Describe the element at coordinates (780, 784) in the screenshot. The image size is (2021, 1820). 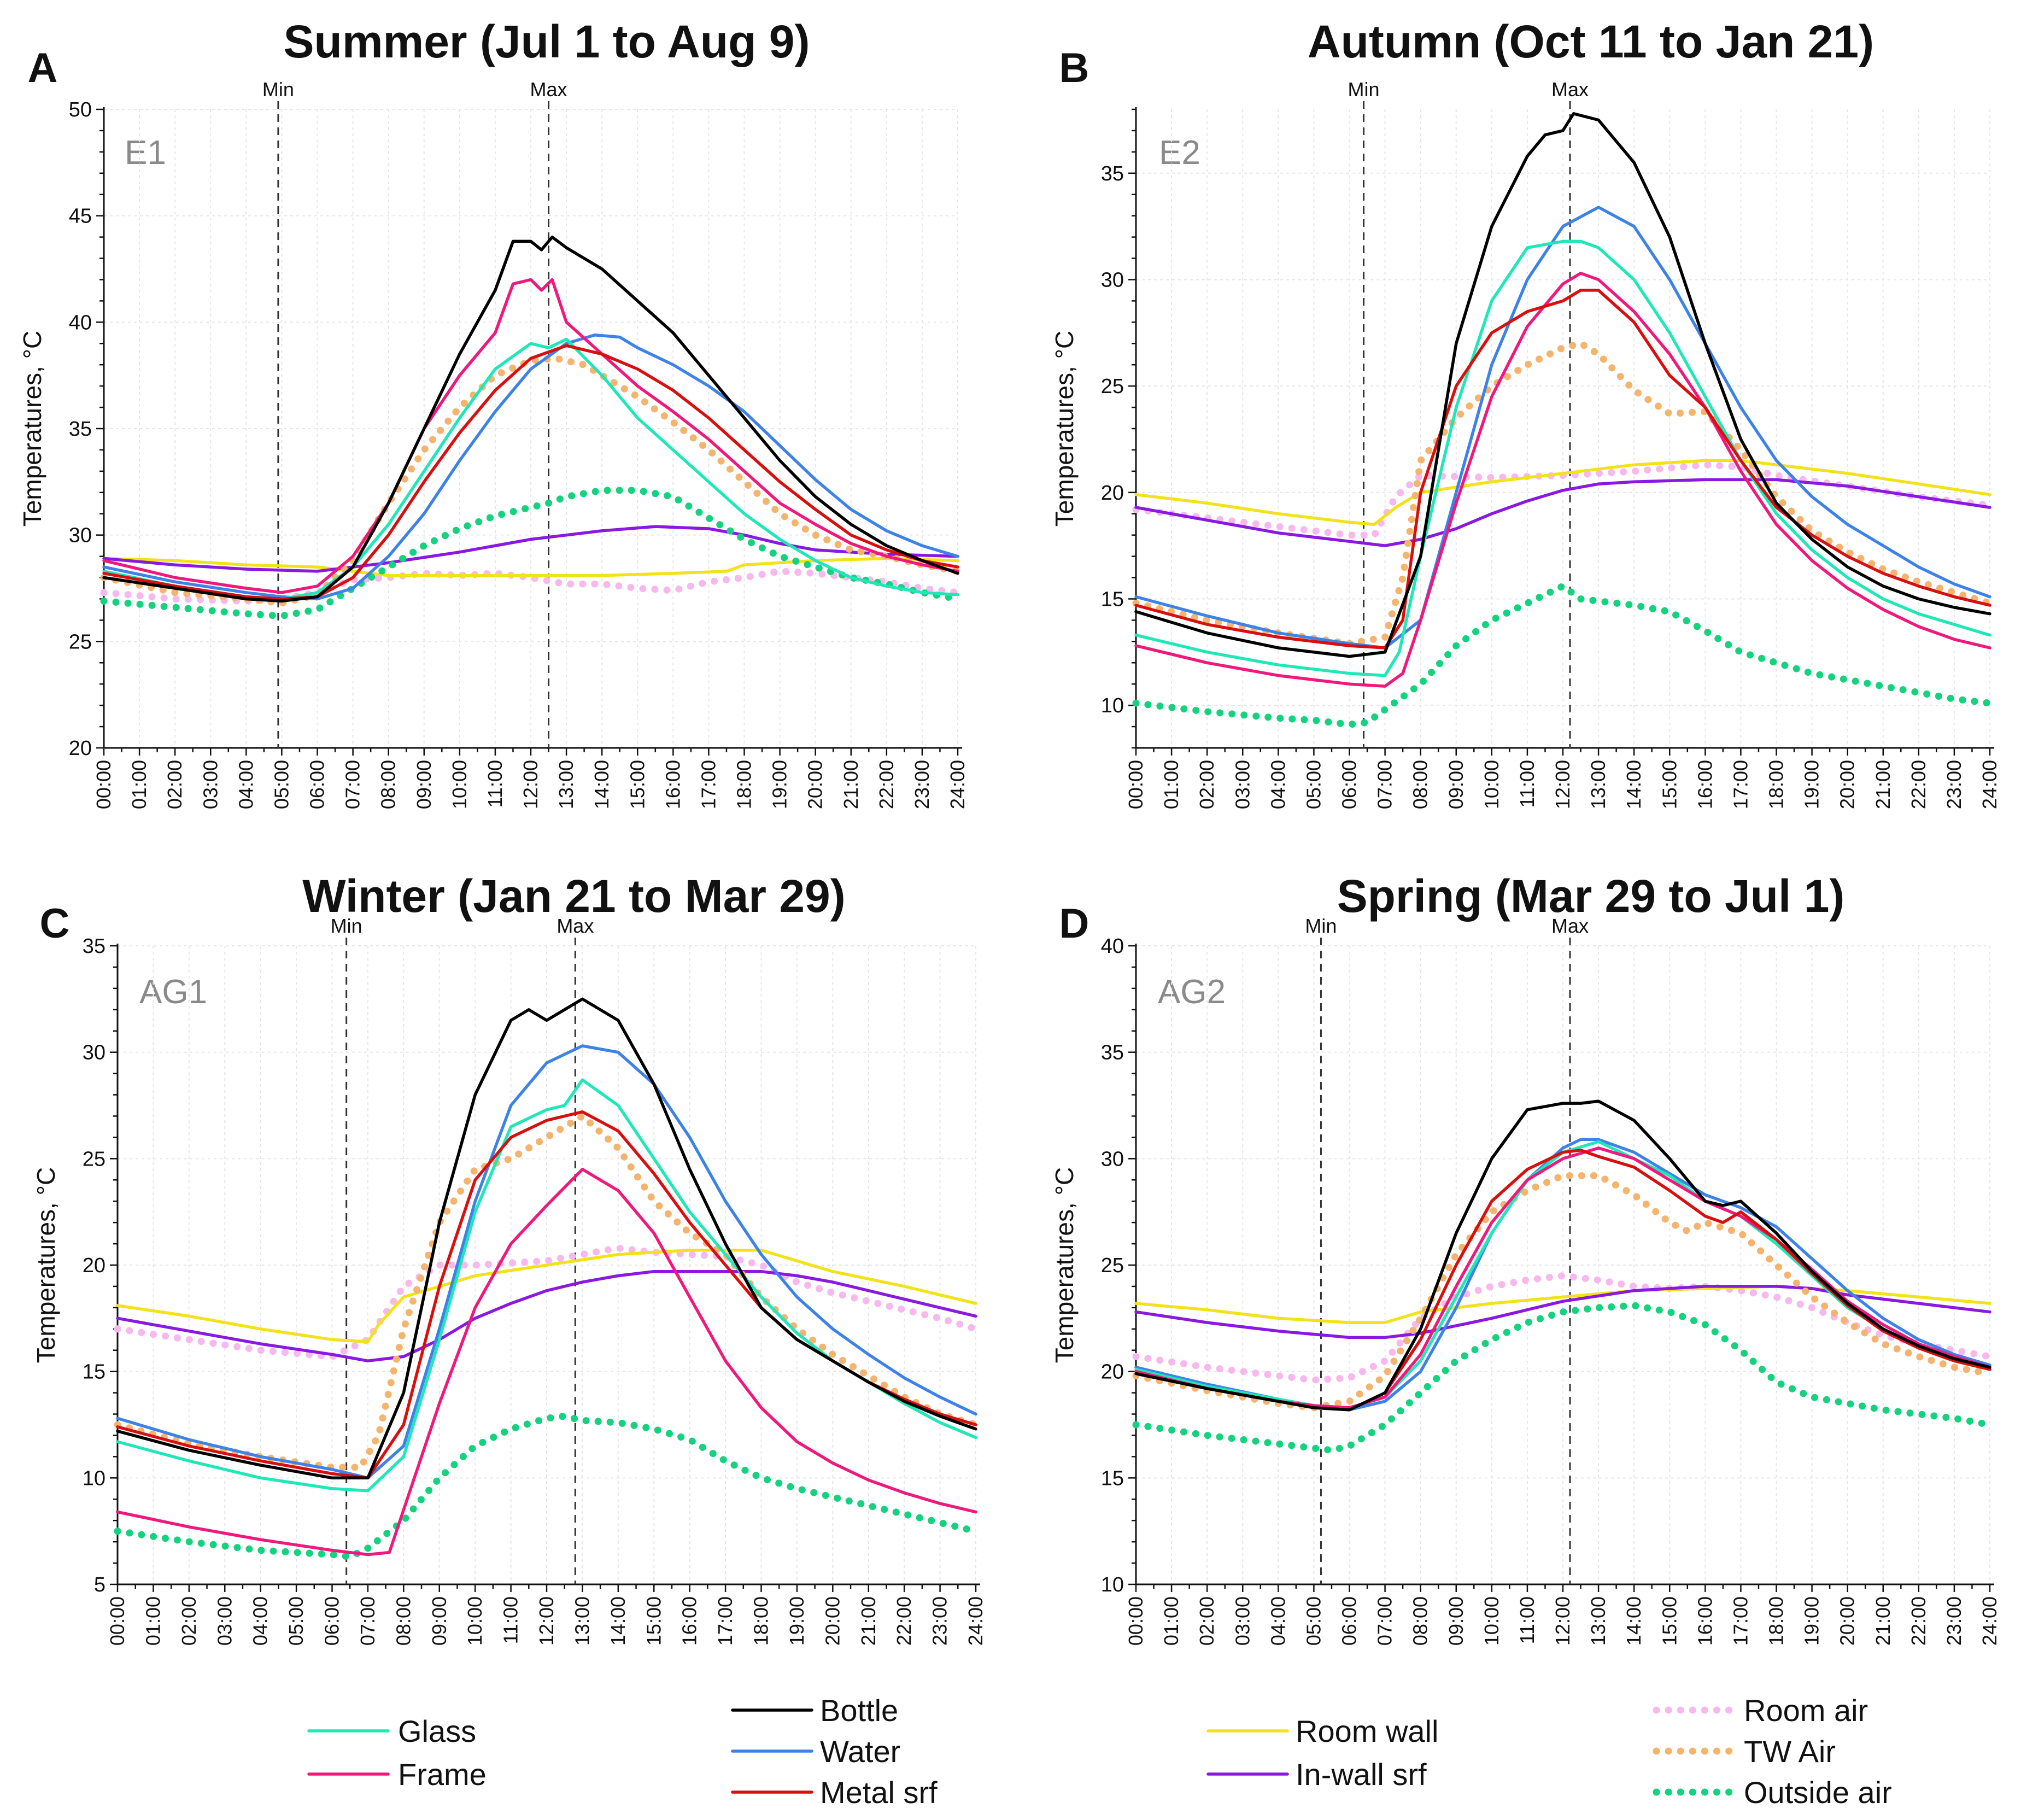
I see `x-tick-label: 19:00` at that location.